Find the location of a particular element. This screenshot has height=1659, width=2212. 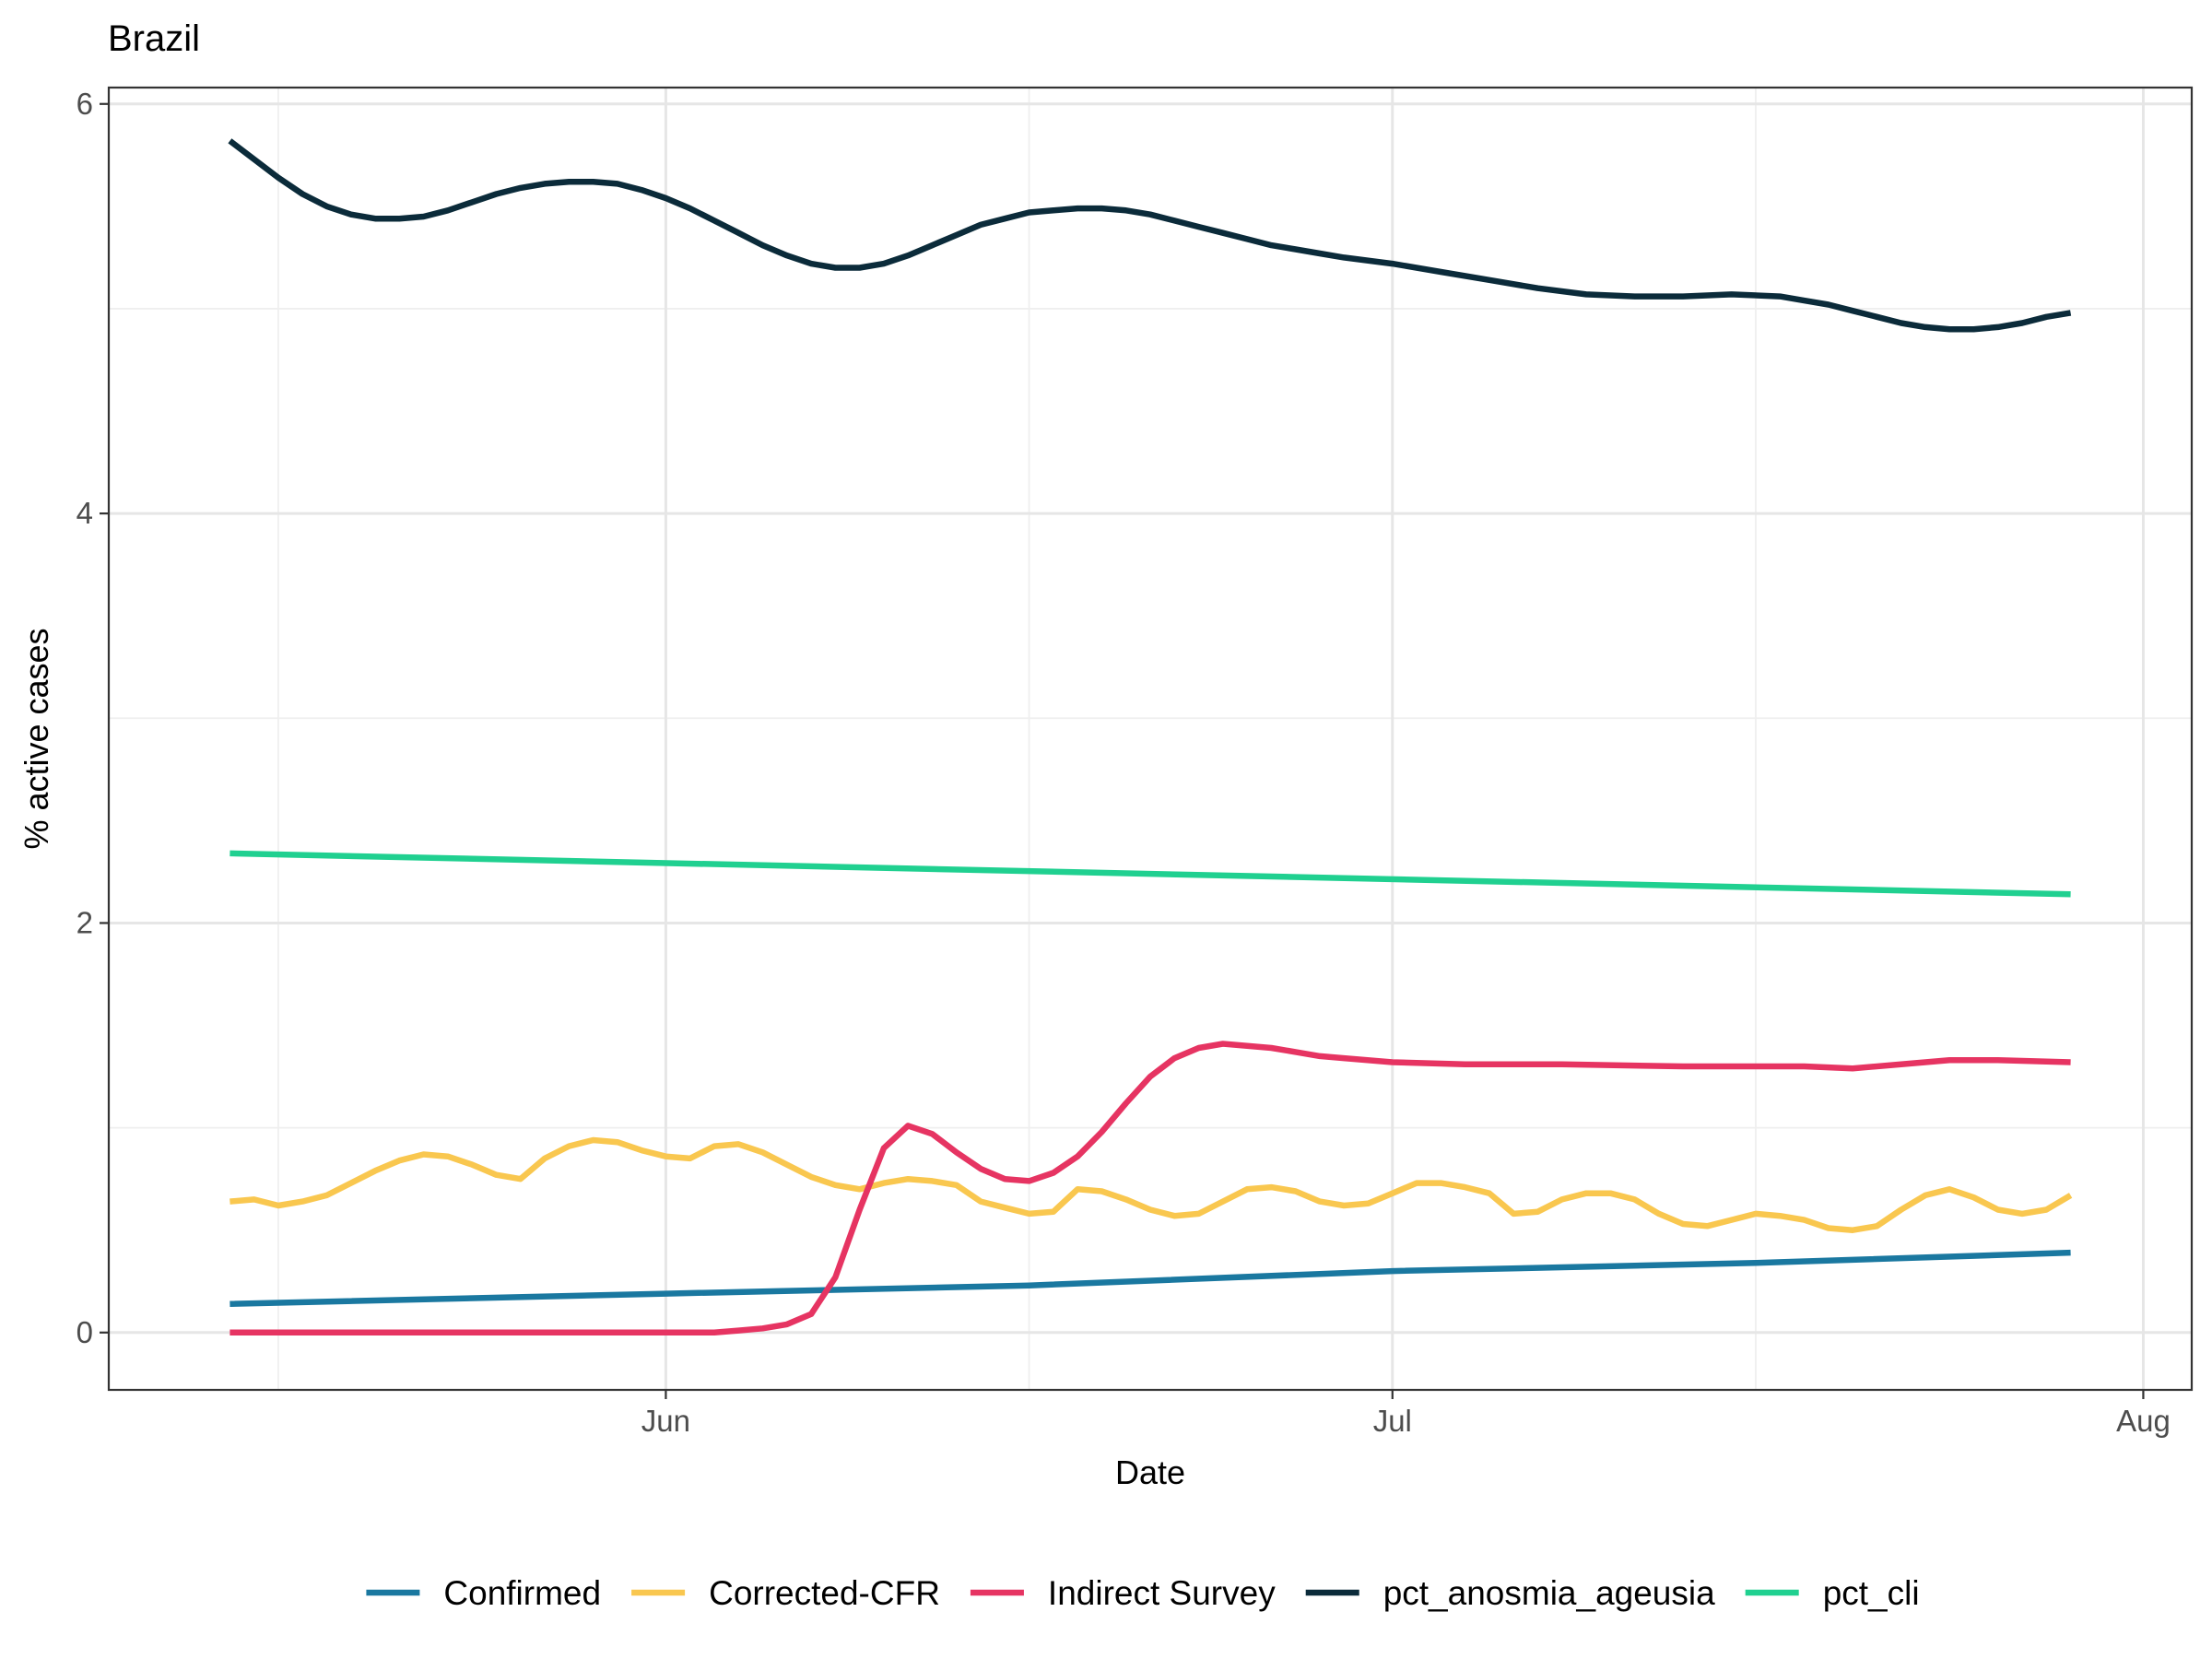

legend-label: Indirect Survey is located at coordinates (1162, 1593).